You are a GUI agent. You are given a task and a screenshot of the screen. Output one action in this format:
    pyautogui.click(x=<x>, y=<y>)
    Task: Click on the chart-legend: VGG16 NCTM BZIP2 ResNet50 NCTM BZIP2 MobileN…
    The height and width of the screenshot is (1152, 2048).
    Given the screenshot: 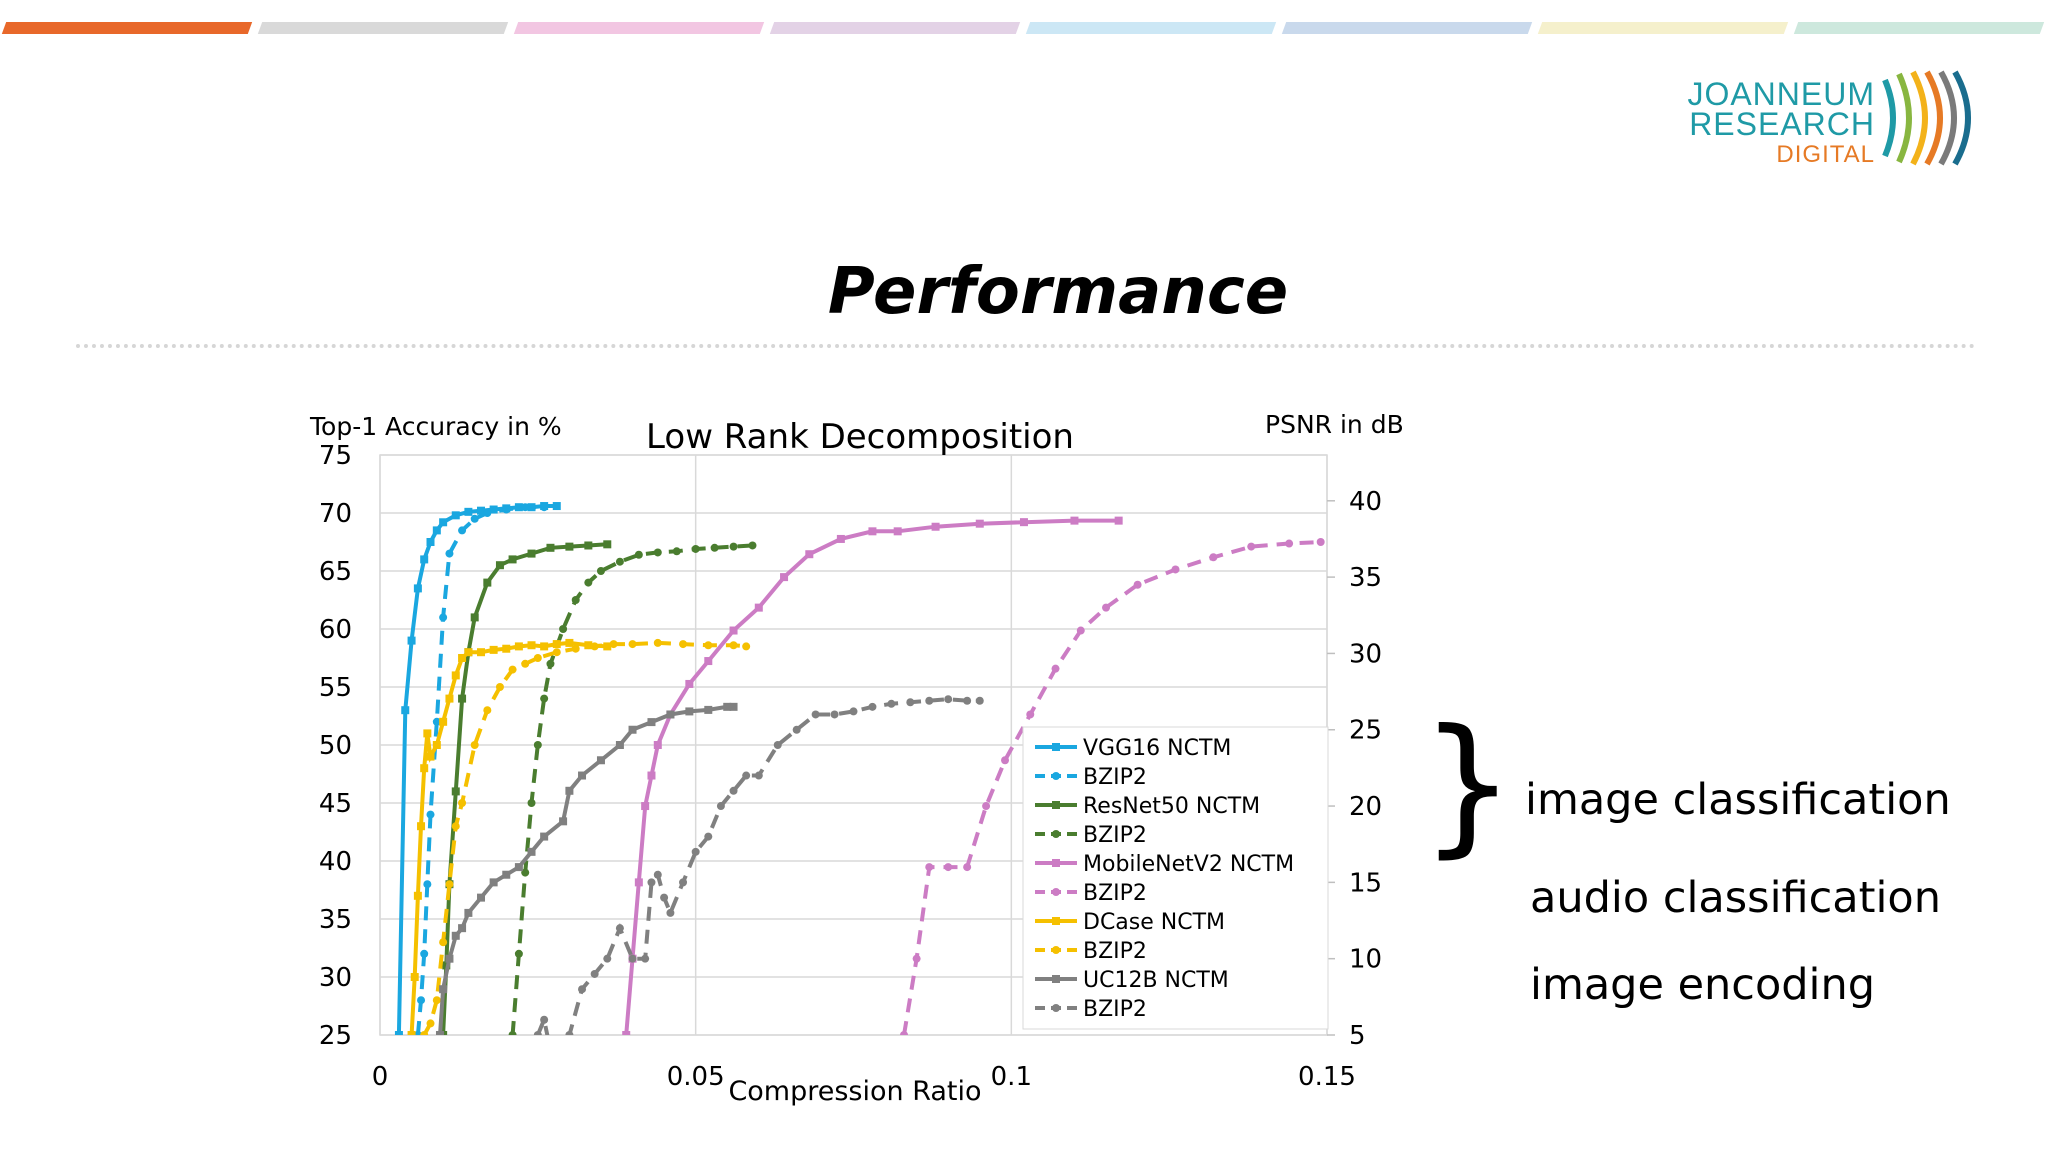 What is the action you would take?
    pyautogui.click(x=1175, y=878)
    